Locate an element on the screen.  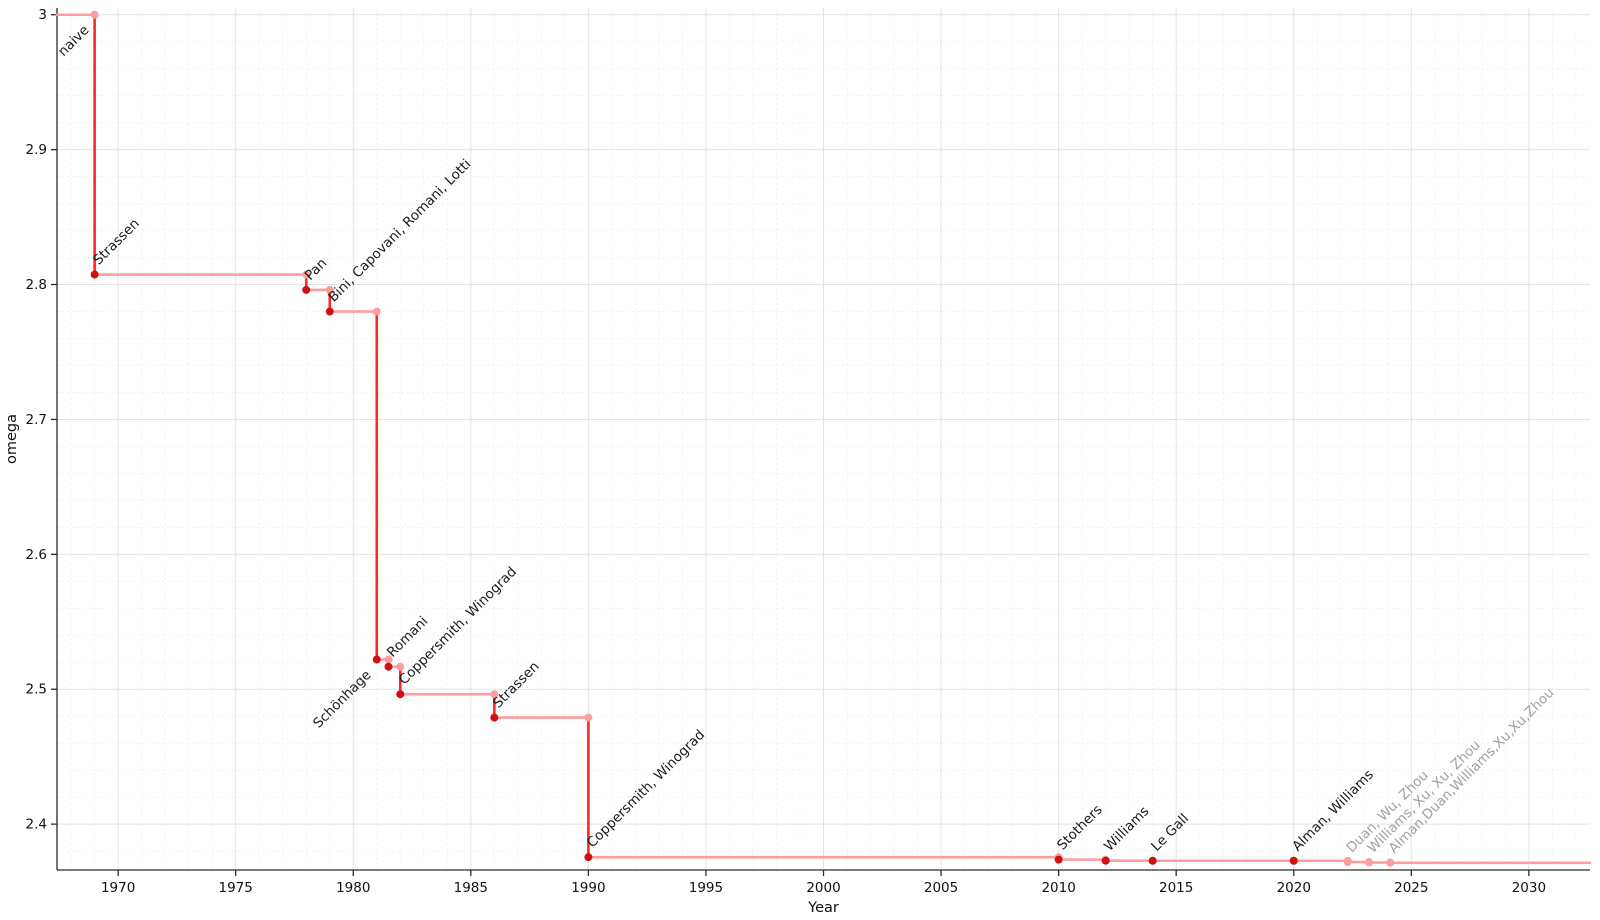
x-tick-label: 2025 is located at coordinates (1411, 888).